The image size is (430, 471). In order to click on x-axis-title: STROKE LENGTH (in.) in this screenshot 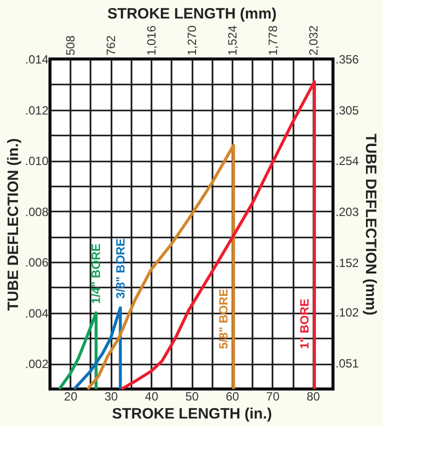, I will do `click(192, 414)`.